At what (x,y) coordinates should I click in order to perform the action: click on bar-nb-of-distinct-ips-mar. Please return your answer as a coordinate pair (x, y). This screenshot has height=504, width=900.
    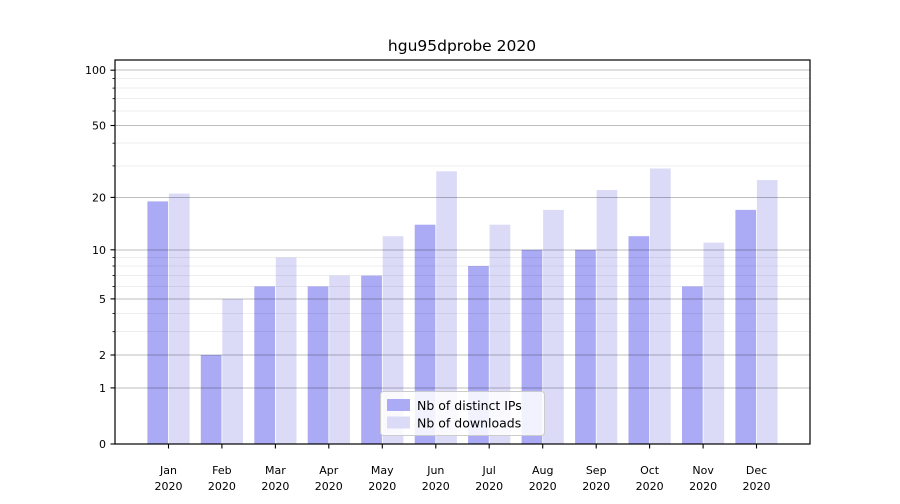
    Looking at the image, I should click on (264, 365).